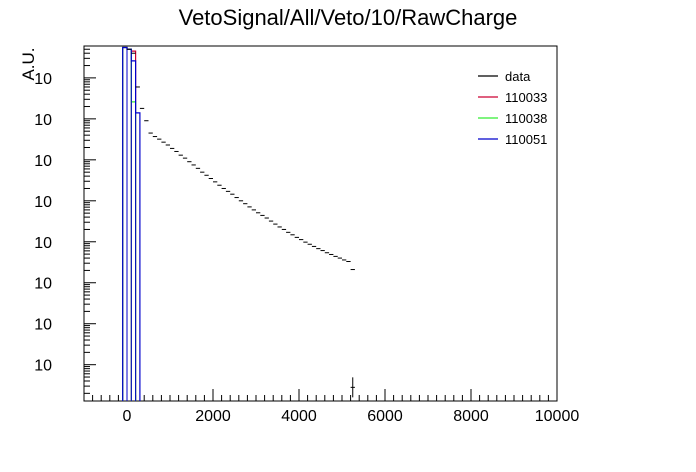 This screenshot has width=696, height=472. I want to click on data-point, so click(352, 387).